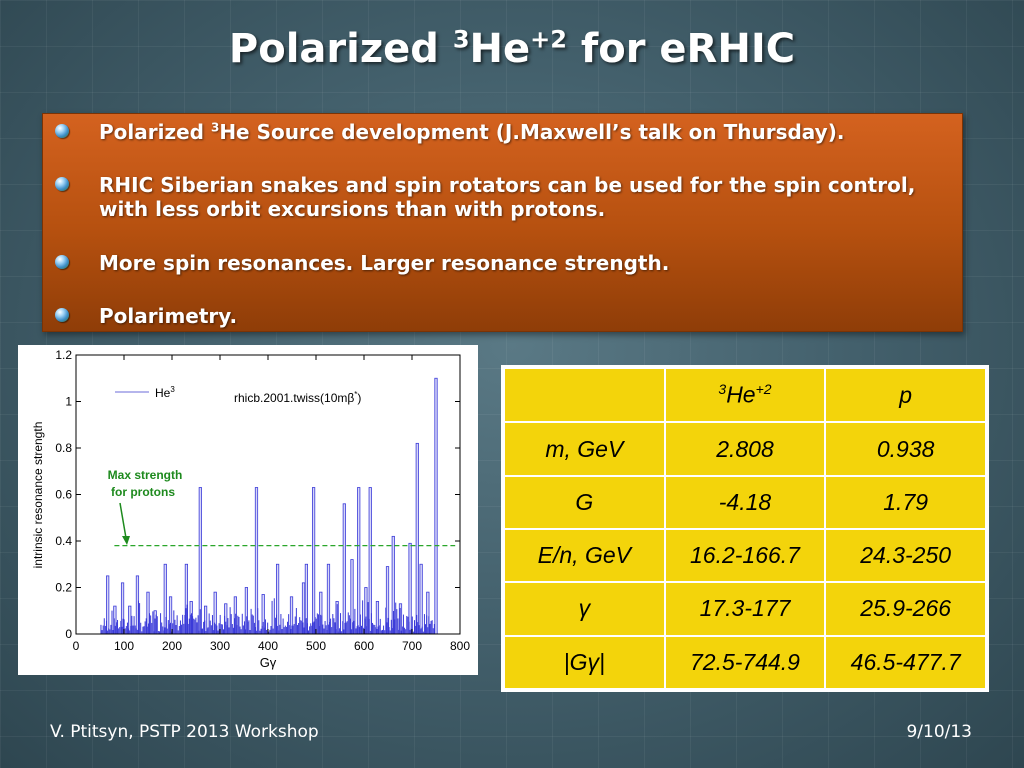 Image resolution: width=1024 pixels, height=768 pixels. What do you see at coordinates (268, 662) in the screenshot?
I see `x-axis-label: Gγ` at bounding box center [268, 662].